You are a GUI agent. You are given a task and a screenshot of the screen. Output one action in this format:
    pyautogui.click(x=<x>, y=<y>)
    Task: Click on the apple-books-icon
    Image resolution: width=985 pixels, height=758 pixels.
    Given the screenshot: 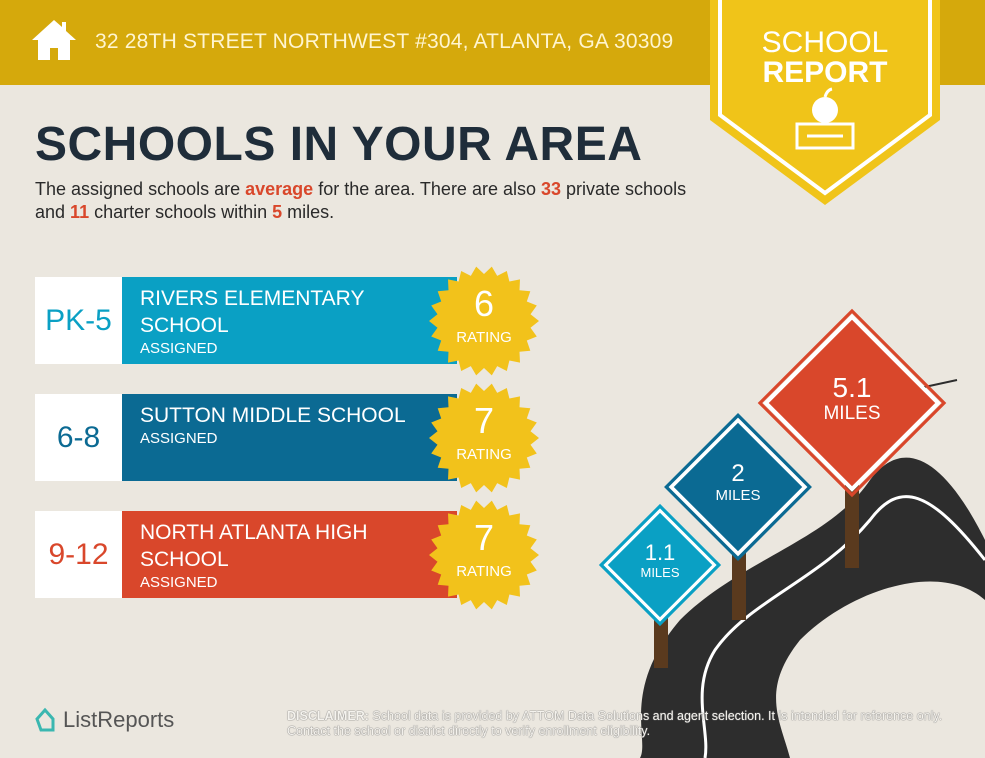 What is the action you would take?
    pyautogui.click(x=825, y=118)
    